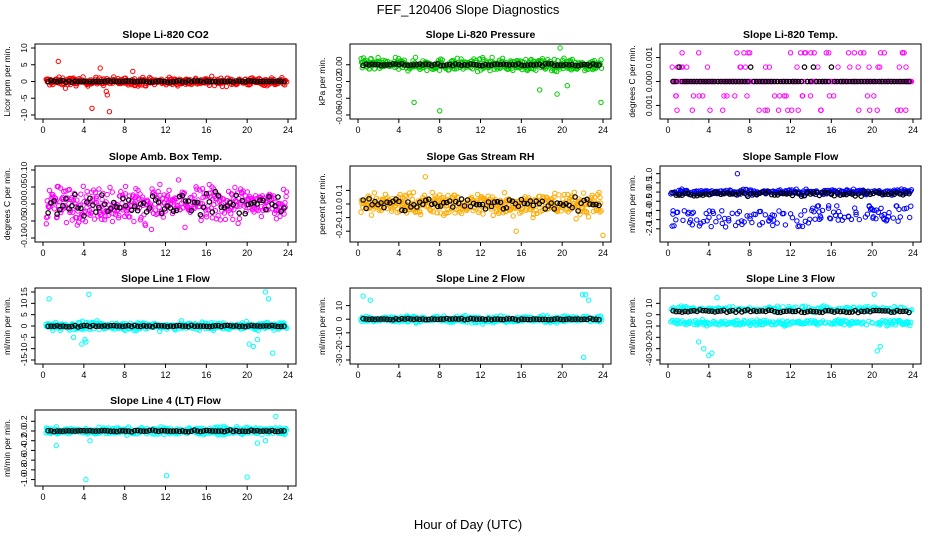 The height and width of the screenshot is (540, 936). I want to click on y-axis-label: Licor ppm per min., so click(7, 81).